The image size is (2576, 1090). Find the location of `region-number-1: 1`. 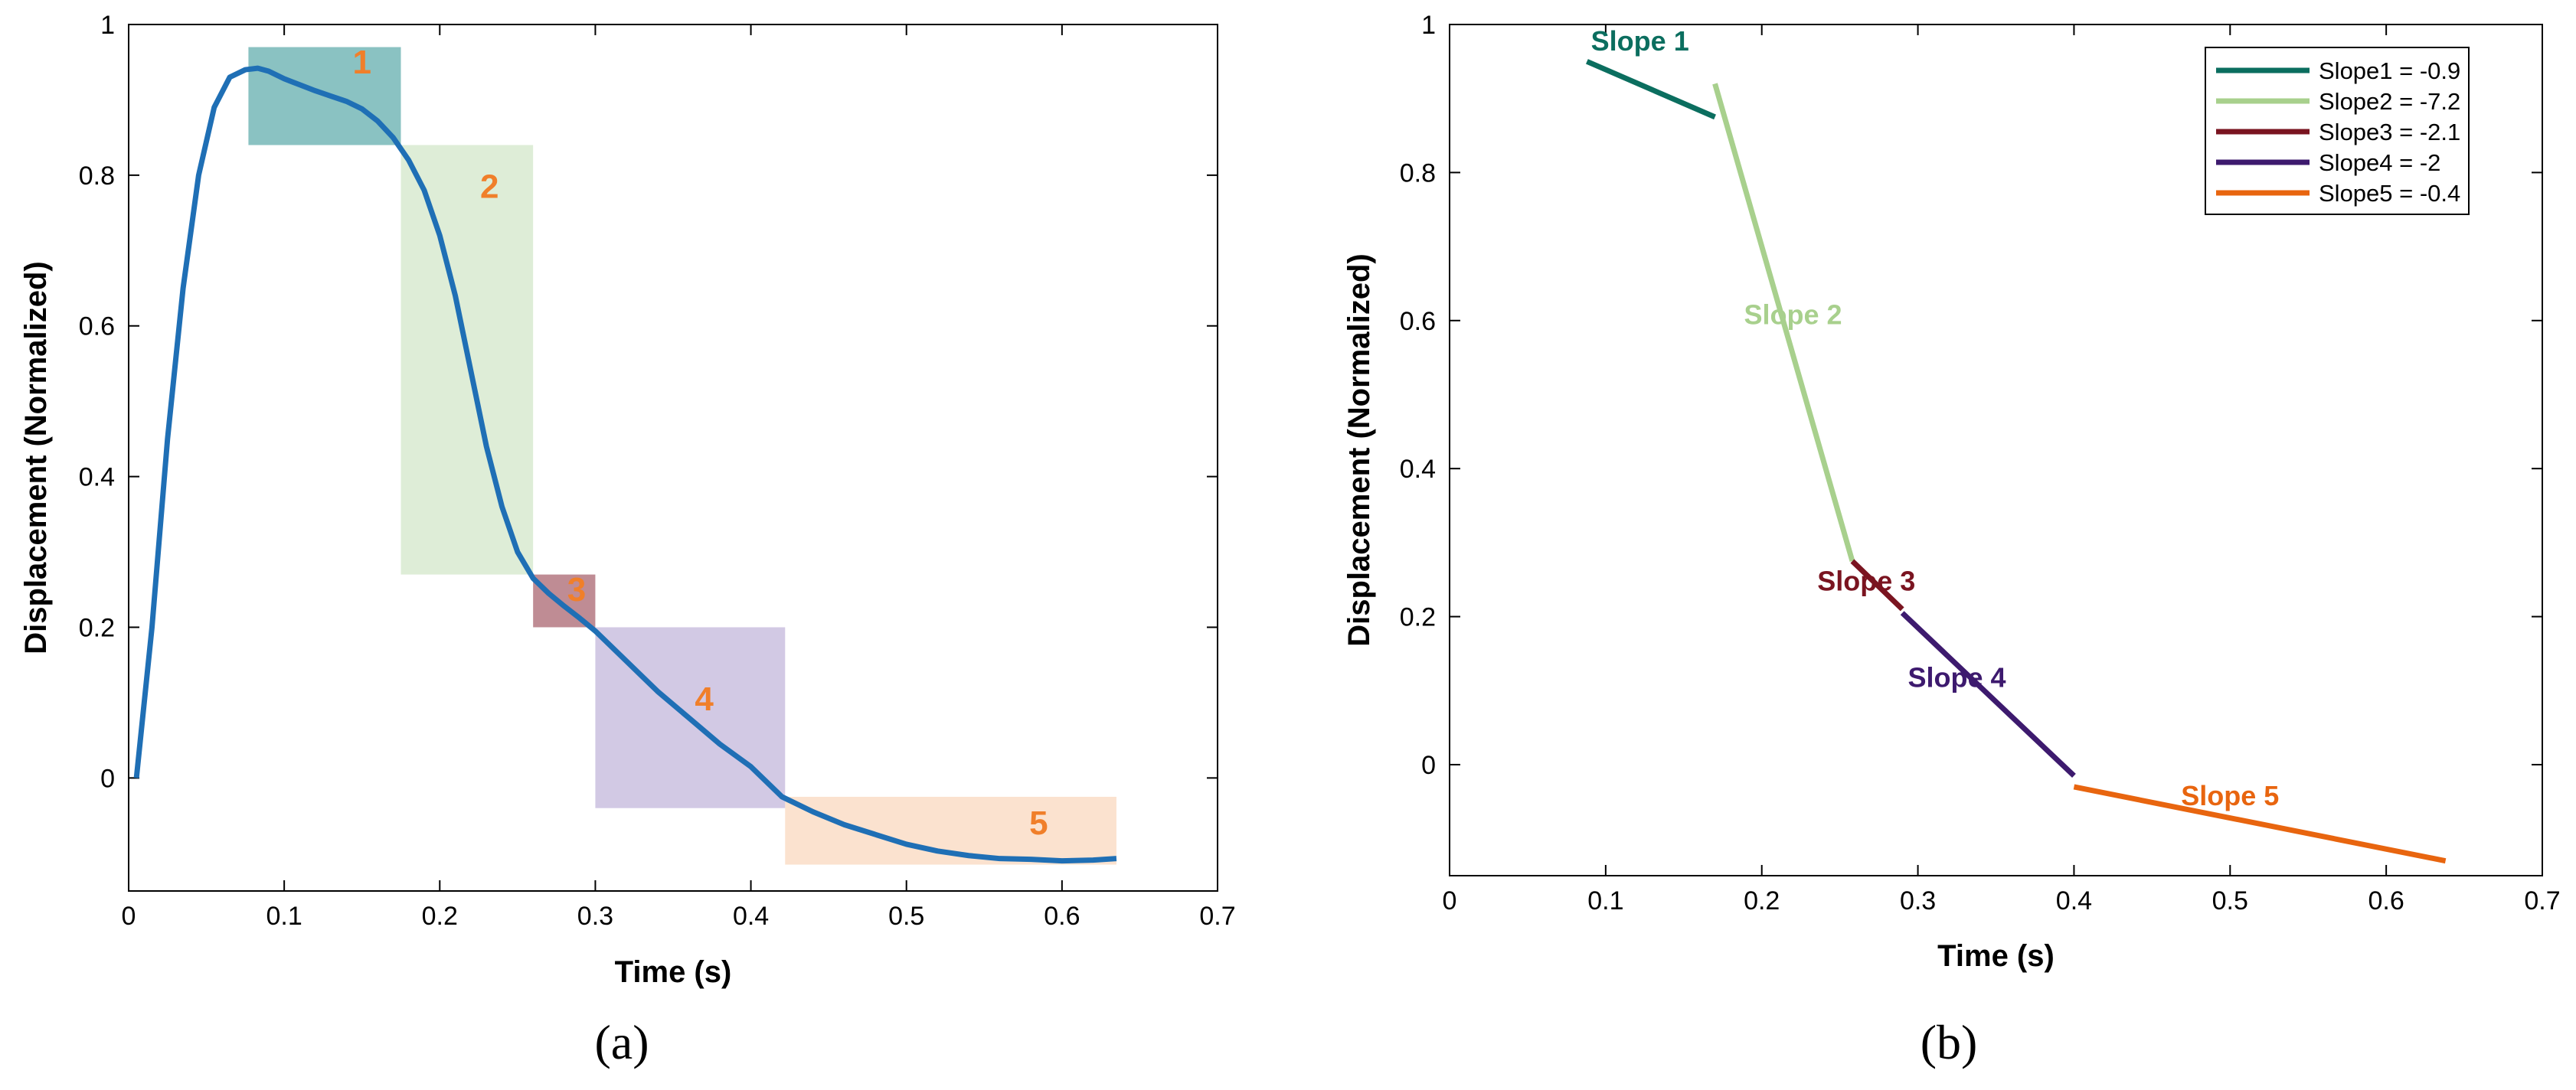

region-number-1: 1 is located at coordinates (361, 62).